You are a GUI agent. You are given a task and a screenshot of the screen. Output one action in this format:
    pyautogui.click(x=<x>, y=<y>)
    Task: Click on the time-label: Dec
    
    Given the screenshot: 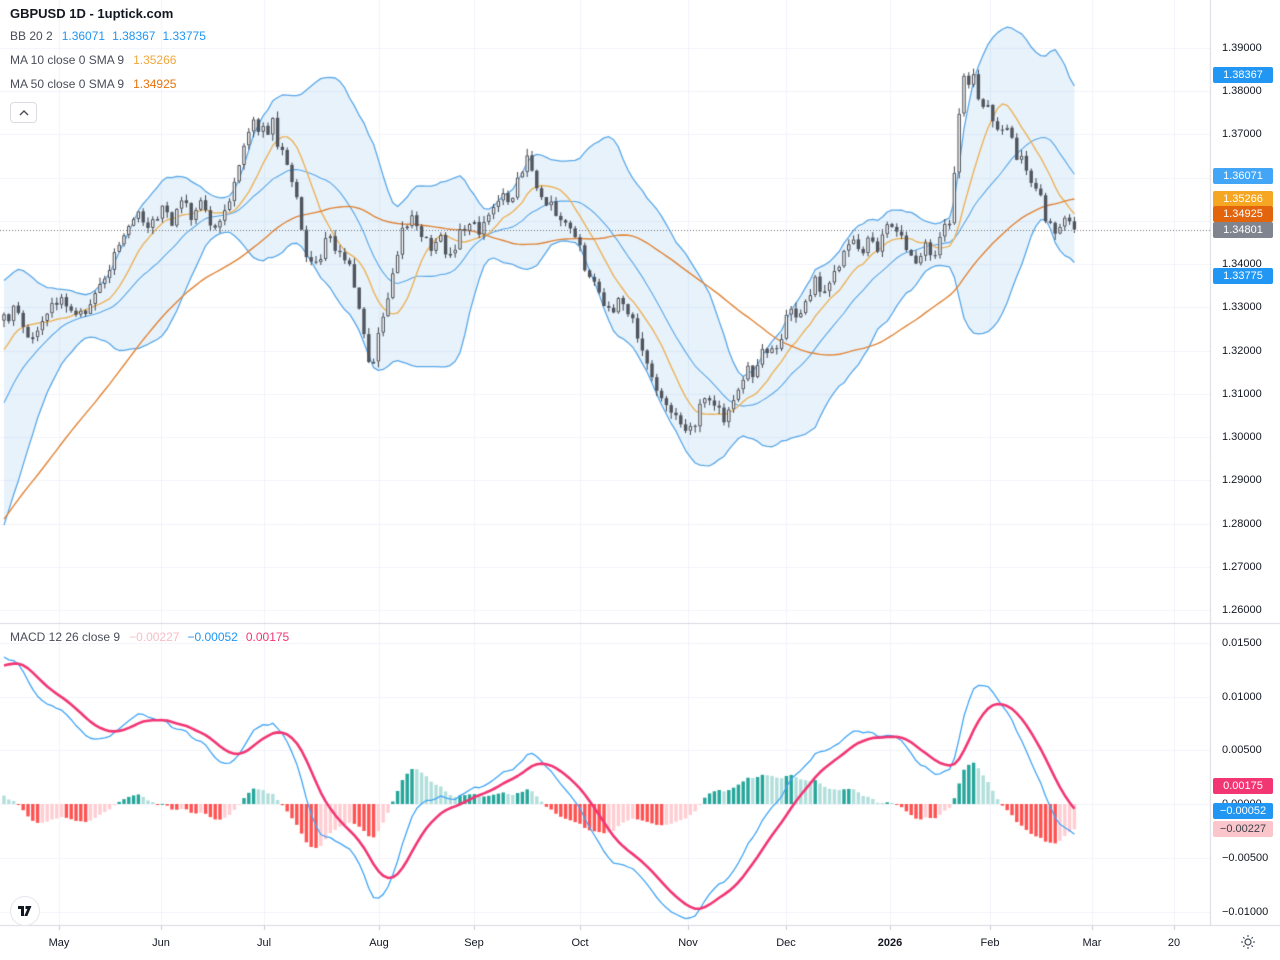 What is the action you would take?
    pyautogui.click(x=786, y=943)
    